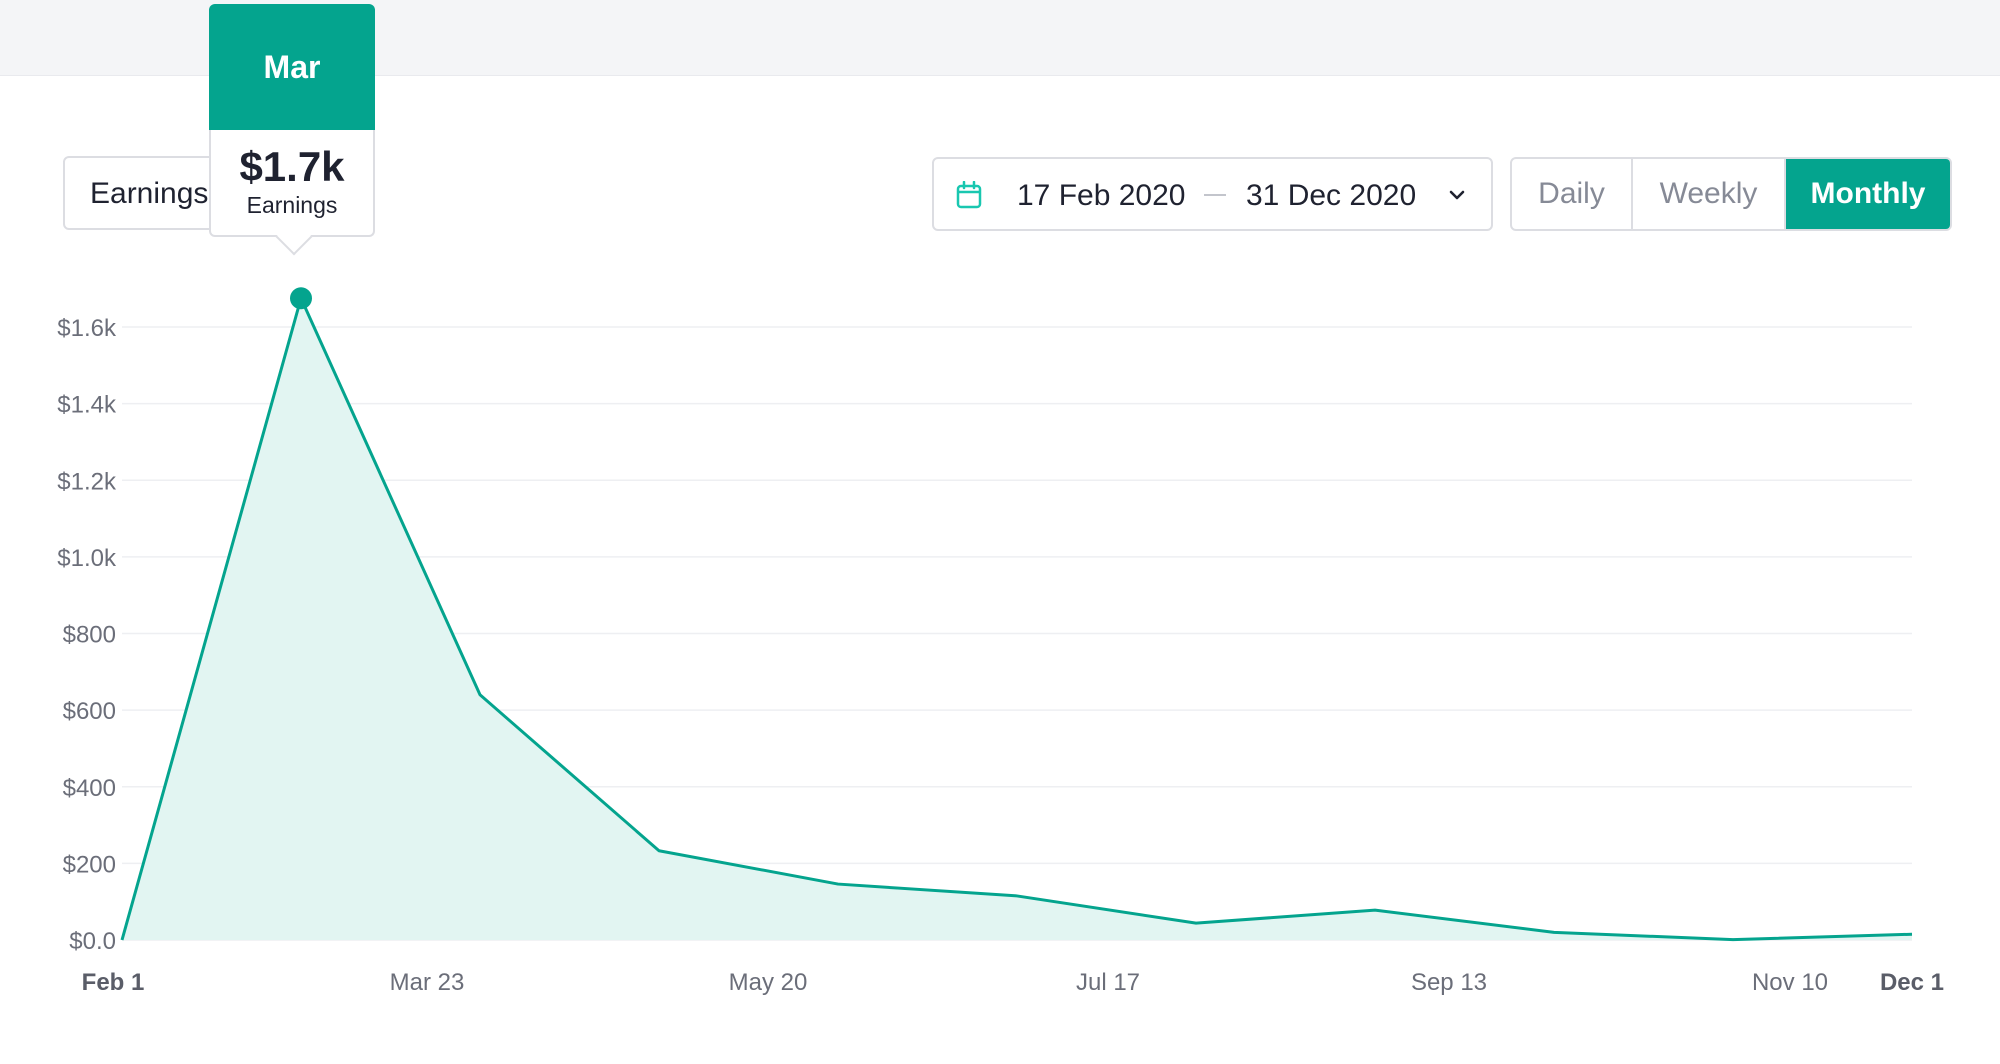 The height and width of the screenshot is (1064, 2000). Describe the element at coordinates (768, 982) in the screenshot. I see `x-tick-label: May 20` at that location.